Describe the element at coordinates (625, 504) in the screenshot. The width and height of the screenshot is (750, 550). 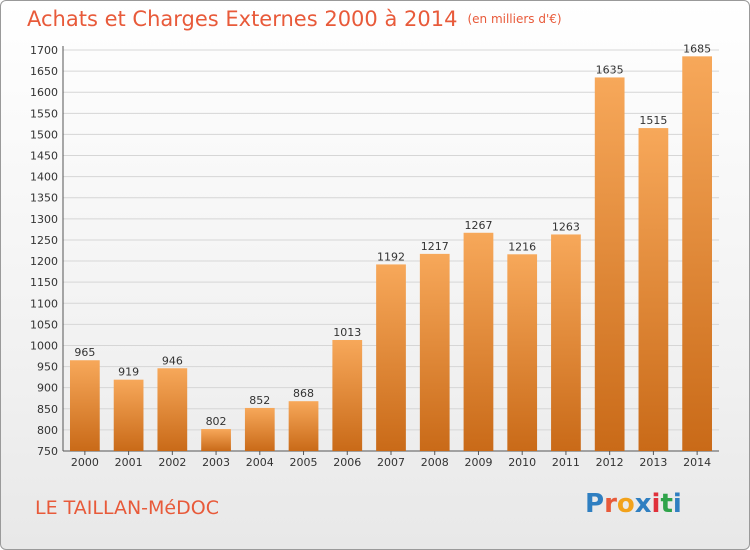
I see `logo-letter: o` at that location.